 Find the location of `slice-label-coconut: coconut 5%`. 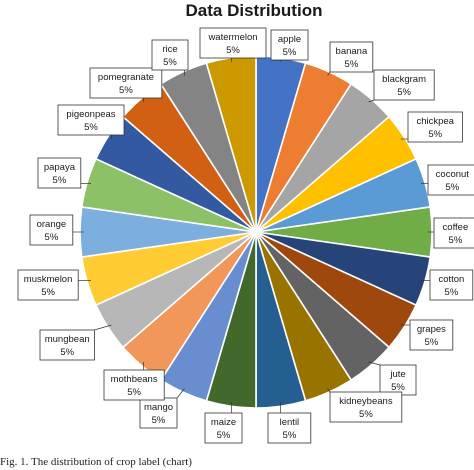

slice-label-coconut: coconut 5% is located at coordinates (447, 180).